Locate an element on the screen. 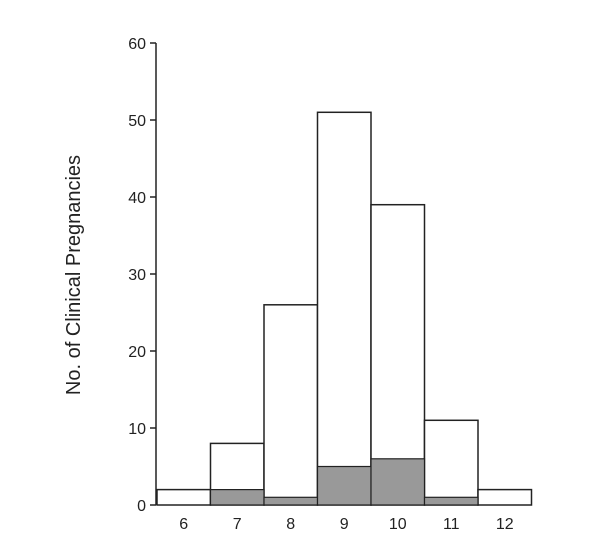 This screenshot has width=600, height=549. y-tick-label-40: 40 is located at coordinates (137, 198).